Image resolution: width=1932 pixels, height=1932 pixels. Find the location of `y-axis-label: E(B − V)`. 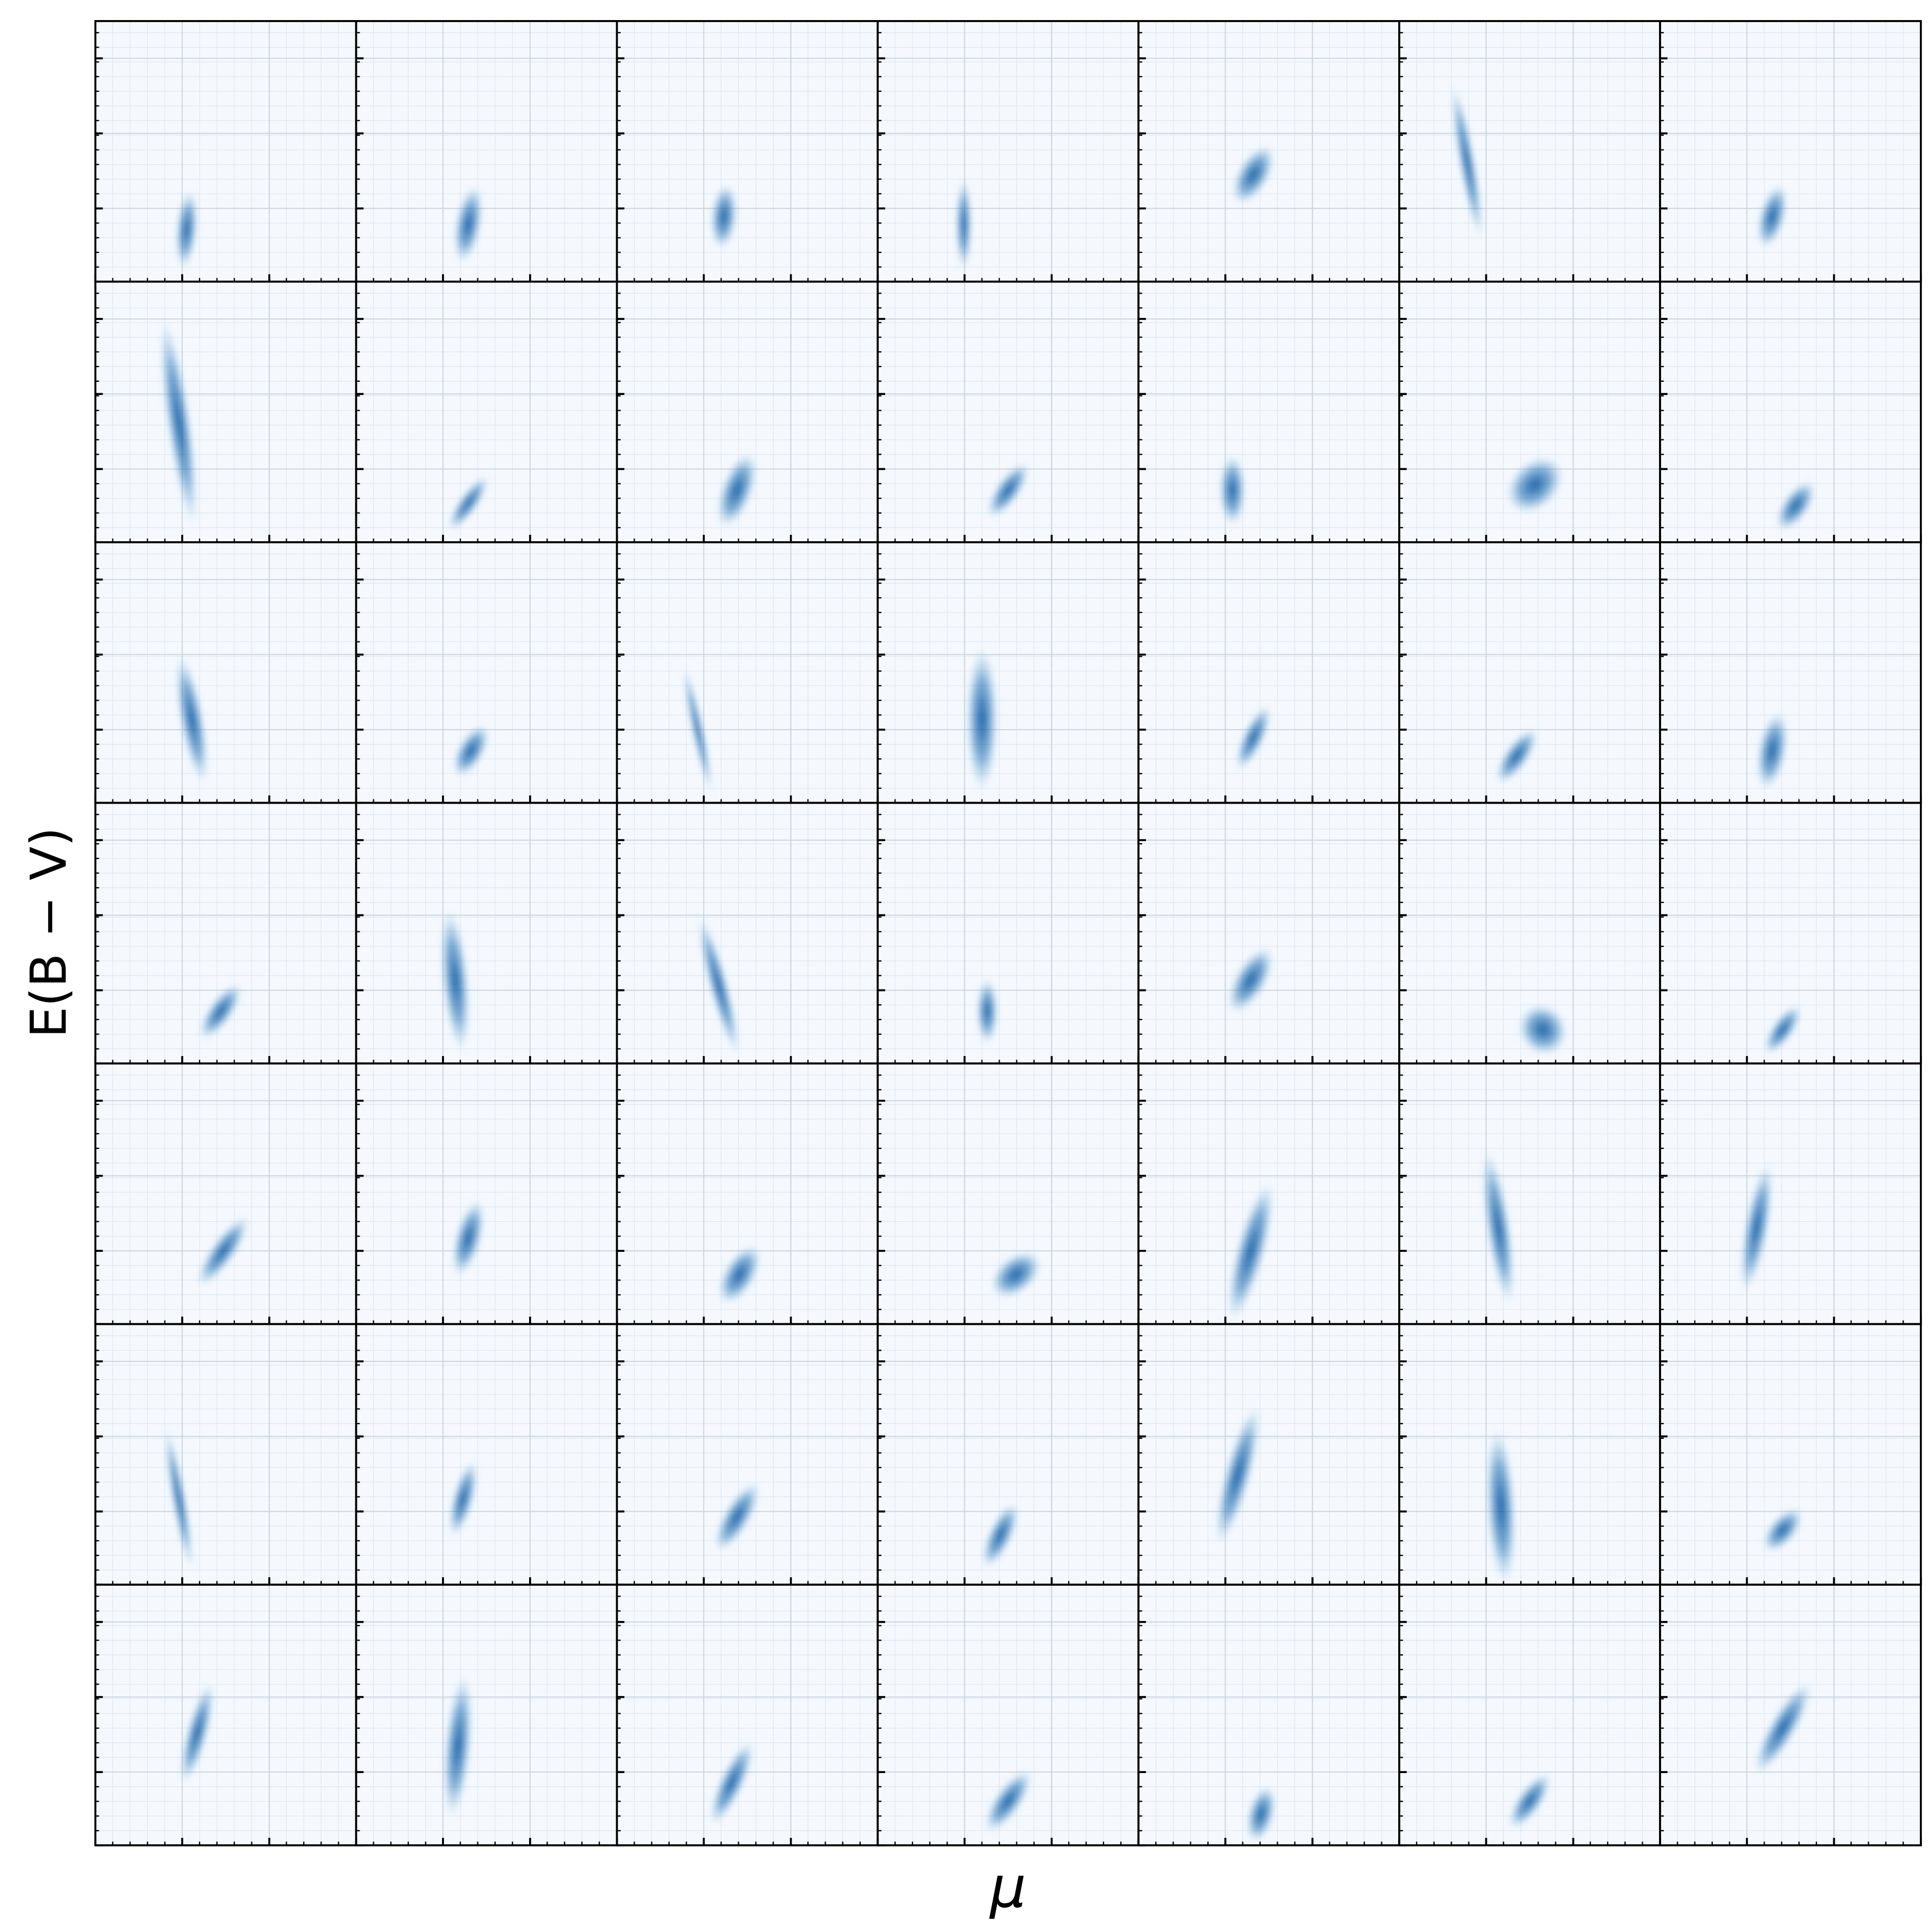

y-axis-label: E(B − V) is located at coordinates (49, 933).